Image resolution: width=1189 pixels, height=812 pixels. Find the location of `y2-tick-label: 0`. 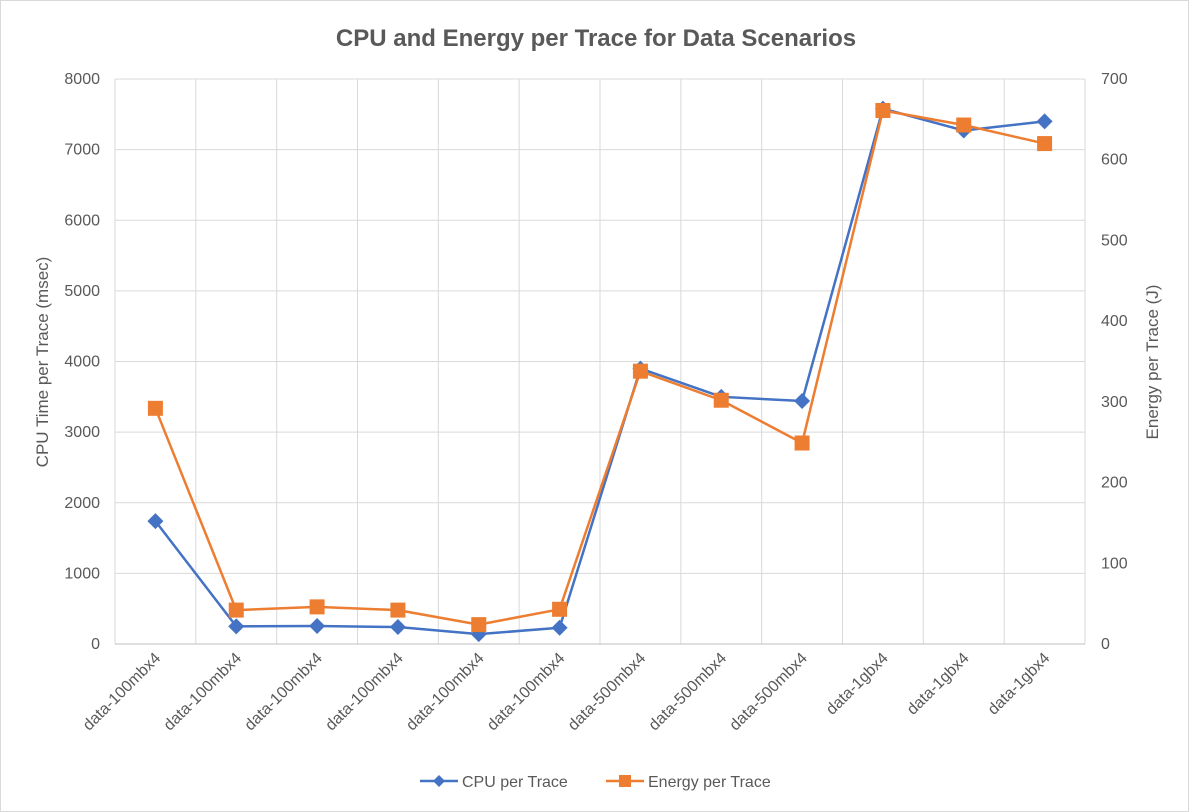

y2-tick-label: 0 is located at coordinates (1105, 644).